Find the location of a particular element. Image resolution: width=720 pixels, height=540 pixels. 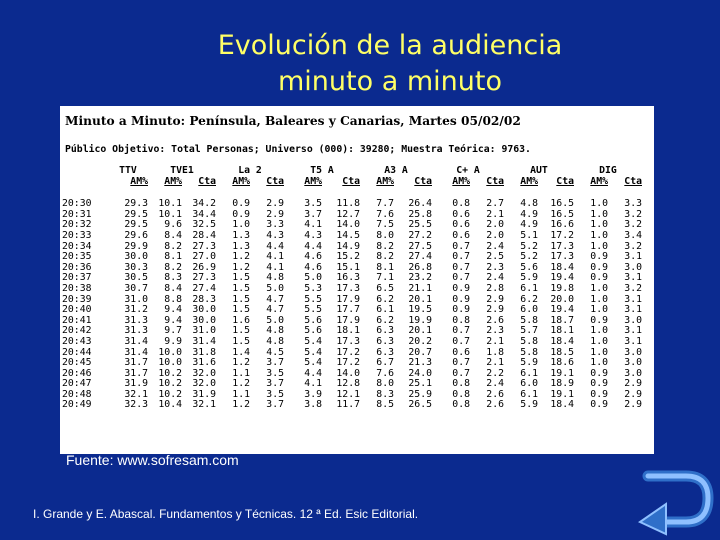

value-cell: 5.8 is located at coordinates (529, 320).